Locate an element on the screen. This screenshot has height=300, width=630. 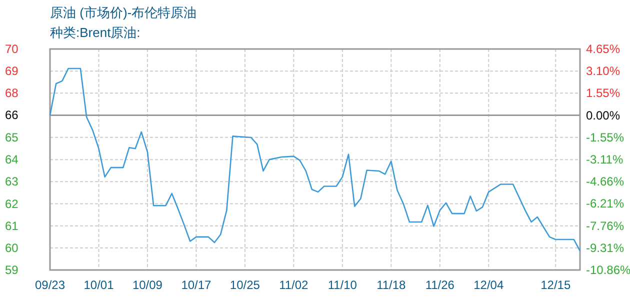
y-tick-label: 68 is located at coordinates (12, 93).